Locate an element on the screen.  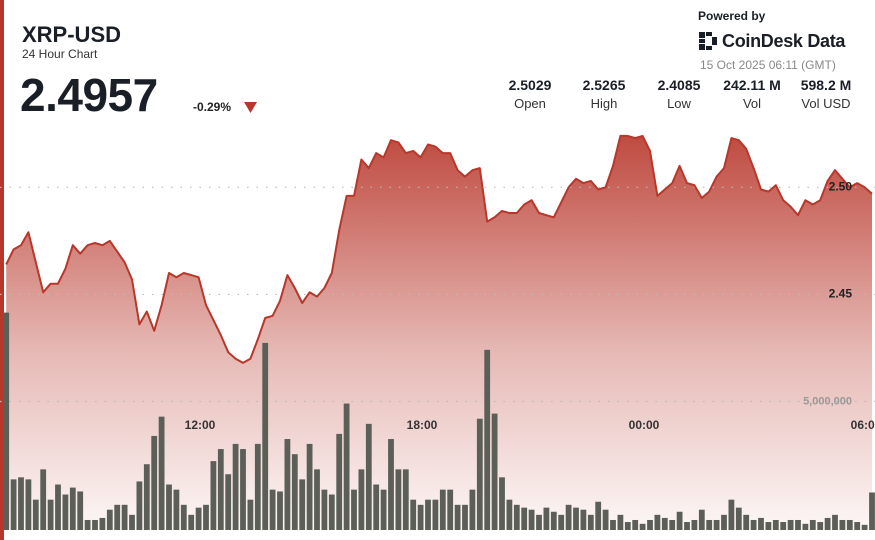
stat: 2.4085 Low is located at coordinates (679, 94).